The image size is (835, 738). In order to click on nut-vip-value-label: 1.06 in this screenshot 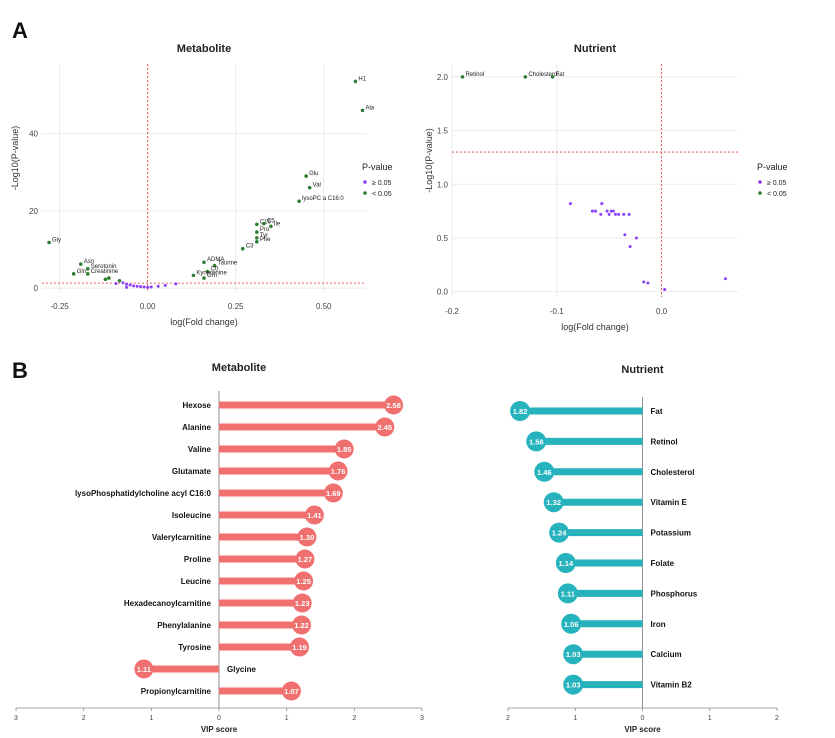, I will do `click(571, 624)`.